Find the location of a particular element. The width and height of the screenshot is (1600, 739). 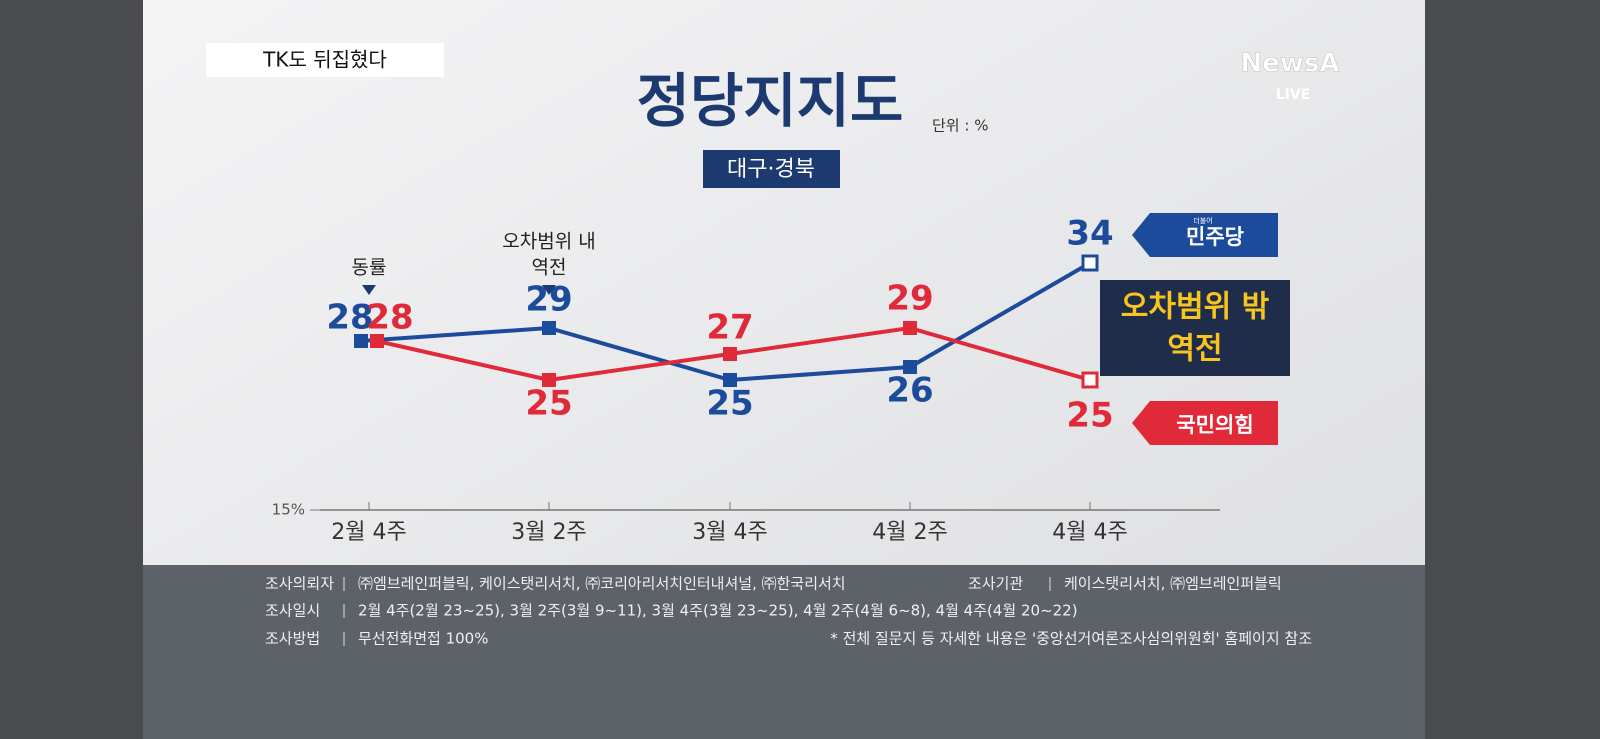

subtitle: 대구·경북 is located at coordinates (771, 169).